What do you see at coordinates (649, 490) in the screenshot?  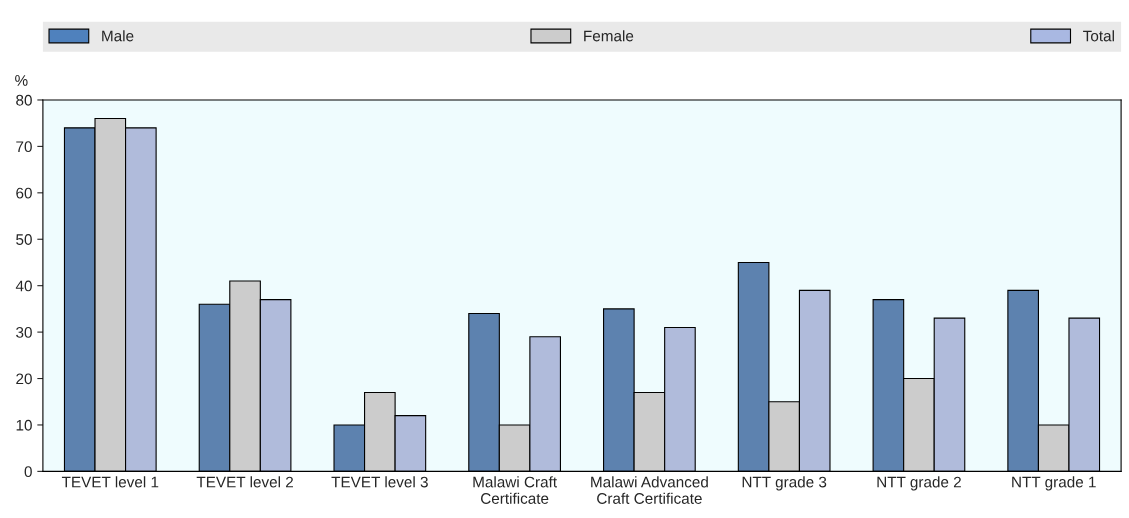 I see `x-tick-label: Malawi Advanced Craft Certificate` at bounding box center [649, 490].